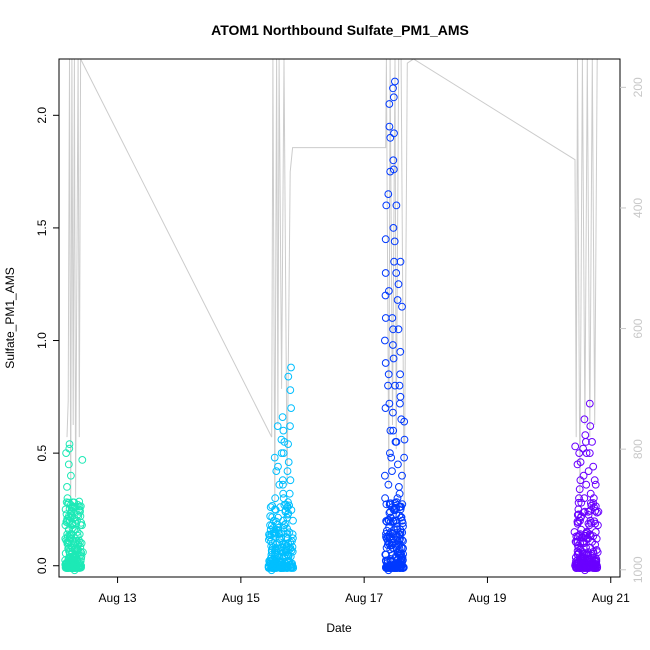 The width and height of the screenshot is (650, 650). What do you see at coordinates (42, 115) in the screenshot?
I see `y-tick-label: 2.0` at bounding box center [42, 115].